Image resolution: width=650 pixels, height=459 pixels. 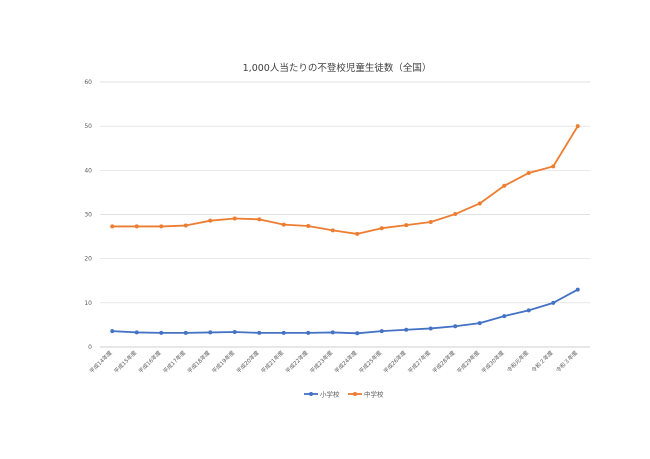 I want to click on x-tick-label: 平成27年度, so click(x=419, y=361).